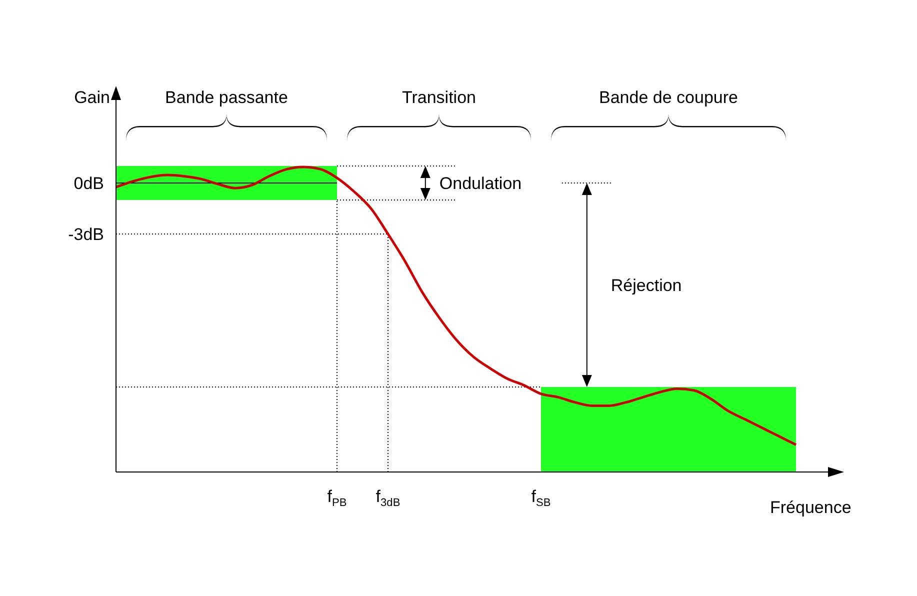  What do you see at coordinates (337, 498) in the screenshot?
I see `x-tick-label: f$_{PB}$` at bounding box center [337, 498].